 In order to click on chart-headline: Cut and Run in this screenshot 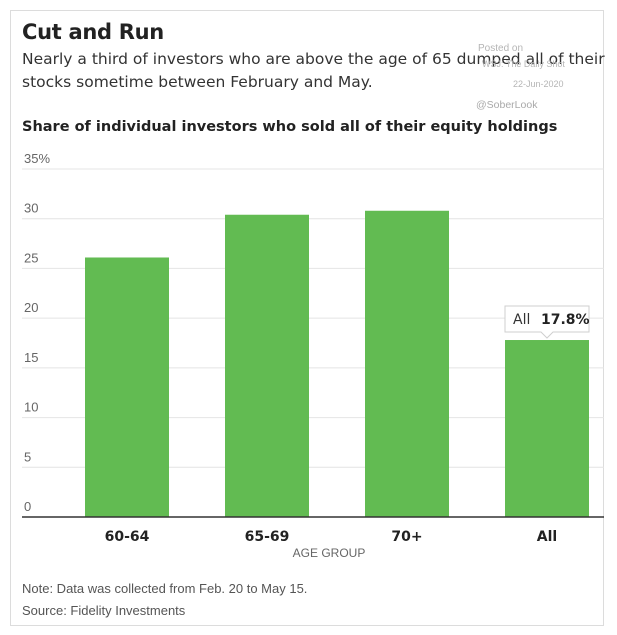, I will do `click(93, 32)`.